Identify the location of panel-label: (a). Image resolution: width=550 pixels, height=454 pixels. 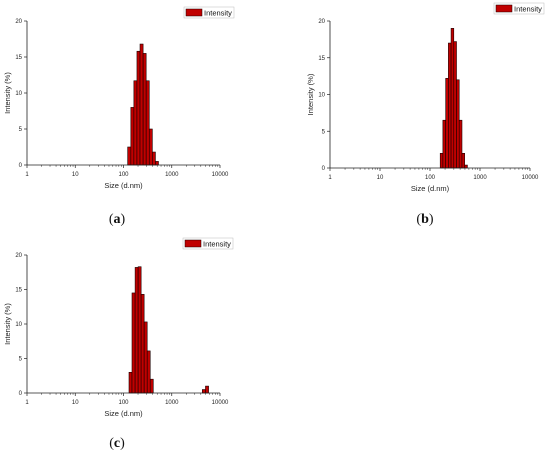
(117, 219).